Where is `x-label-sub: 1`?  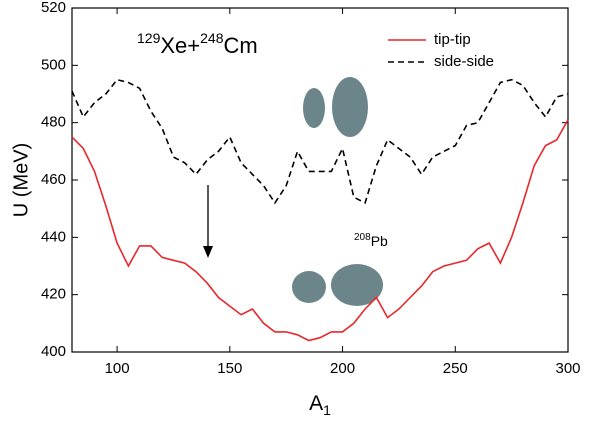 x-label-sub: 1 is located at coordinates (327, 410).